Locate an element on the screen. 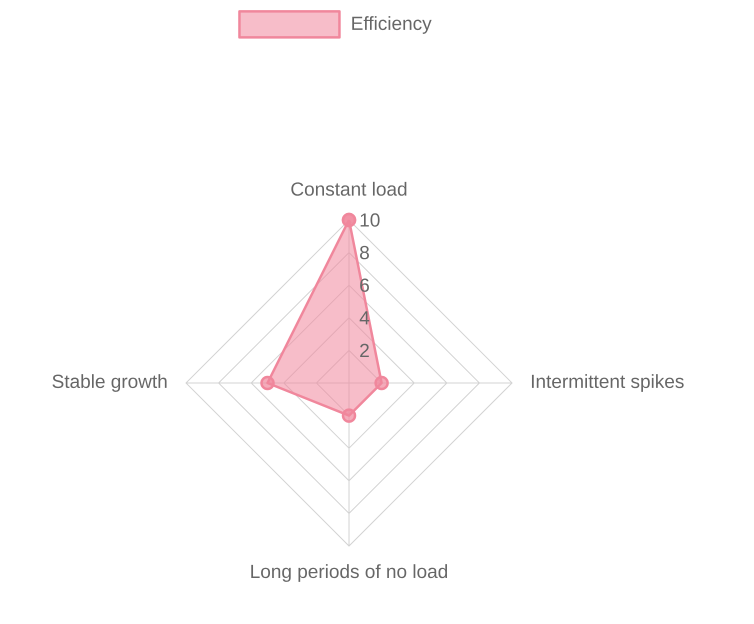 The image size is (754, 624). spoke-label: Long periods of no load is located at coordinates (349, 573).